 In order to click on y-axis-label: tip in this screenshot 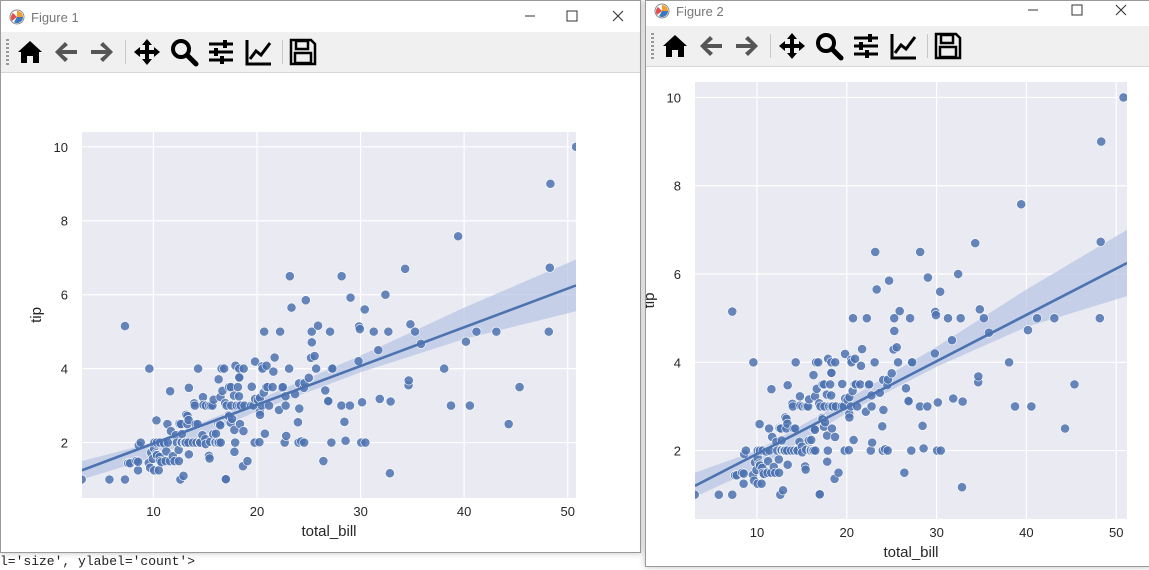, I will do `click(36, 315)`.